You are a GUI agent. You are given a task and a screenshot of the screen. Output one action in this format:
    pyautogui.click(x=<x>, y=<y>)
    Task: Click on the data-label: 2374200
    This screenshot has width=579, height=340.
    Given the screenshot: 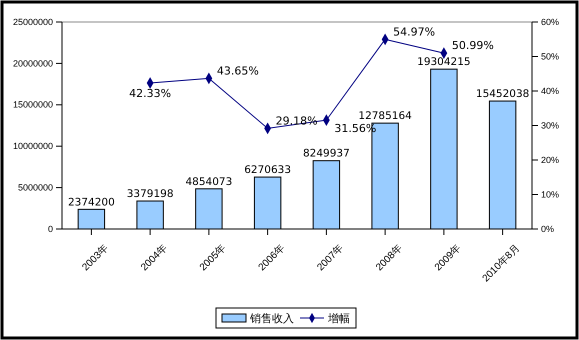 What is the action you would take?
    pyautogui.click(x=91, y=202)
    